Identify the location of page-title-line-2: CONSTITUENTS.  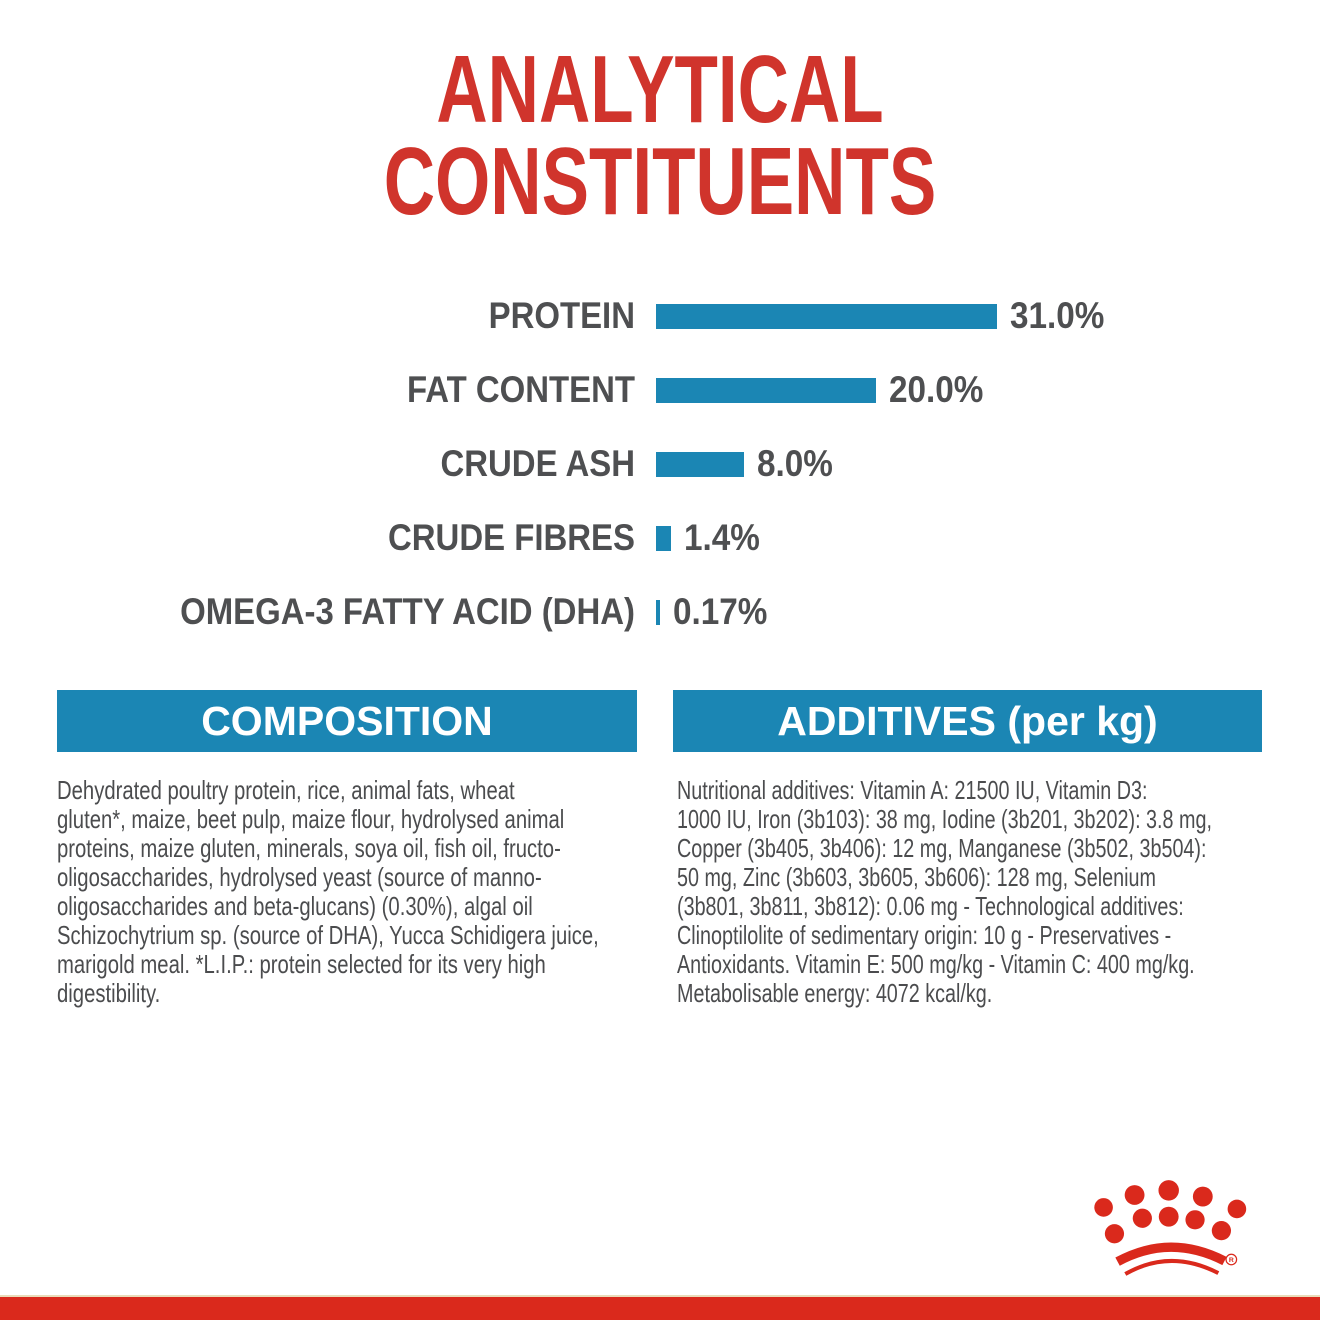
(660, 181).